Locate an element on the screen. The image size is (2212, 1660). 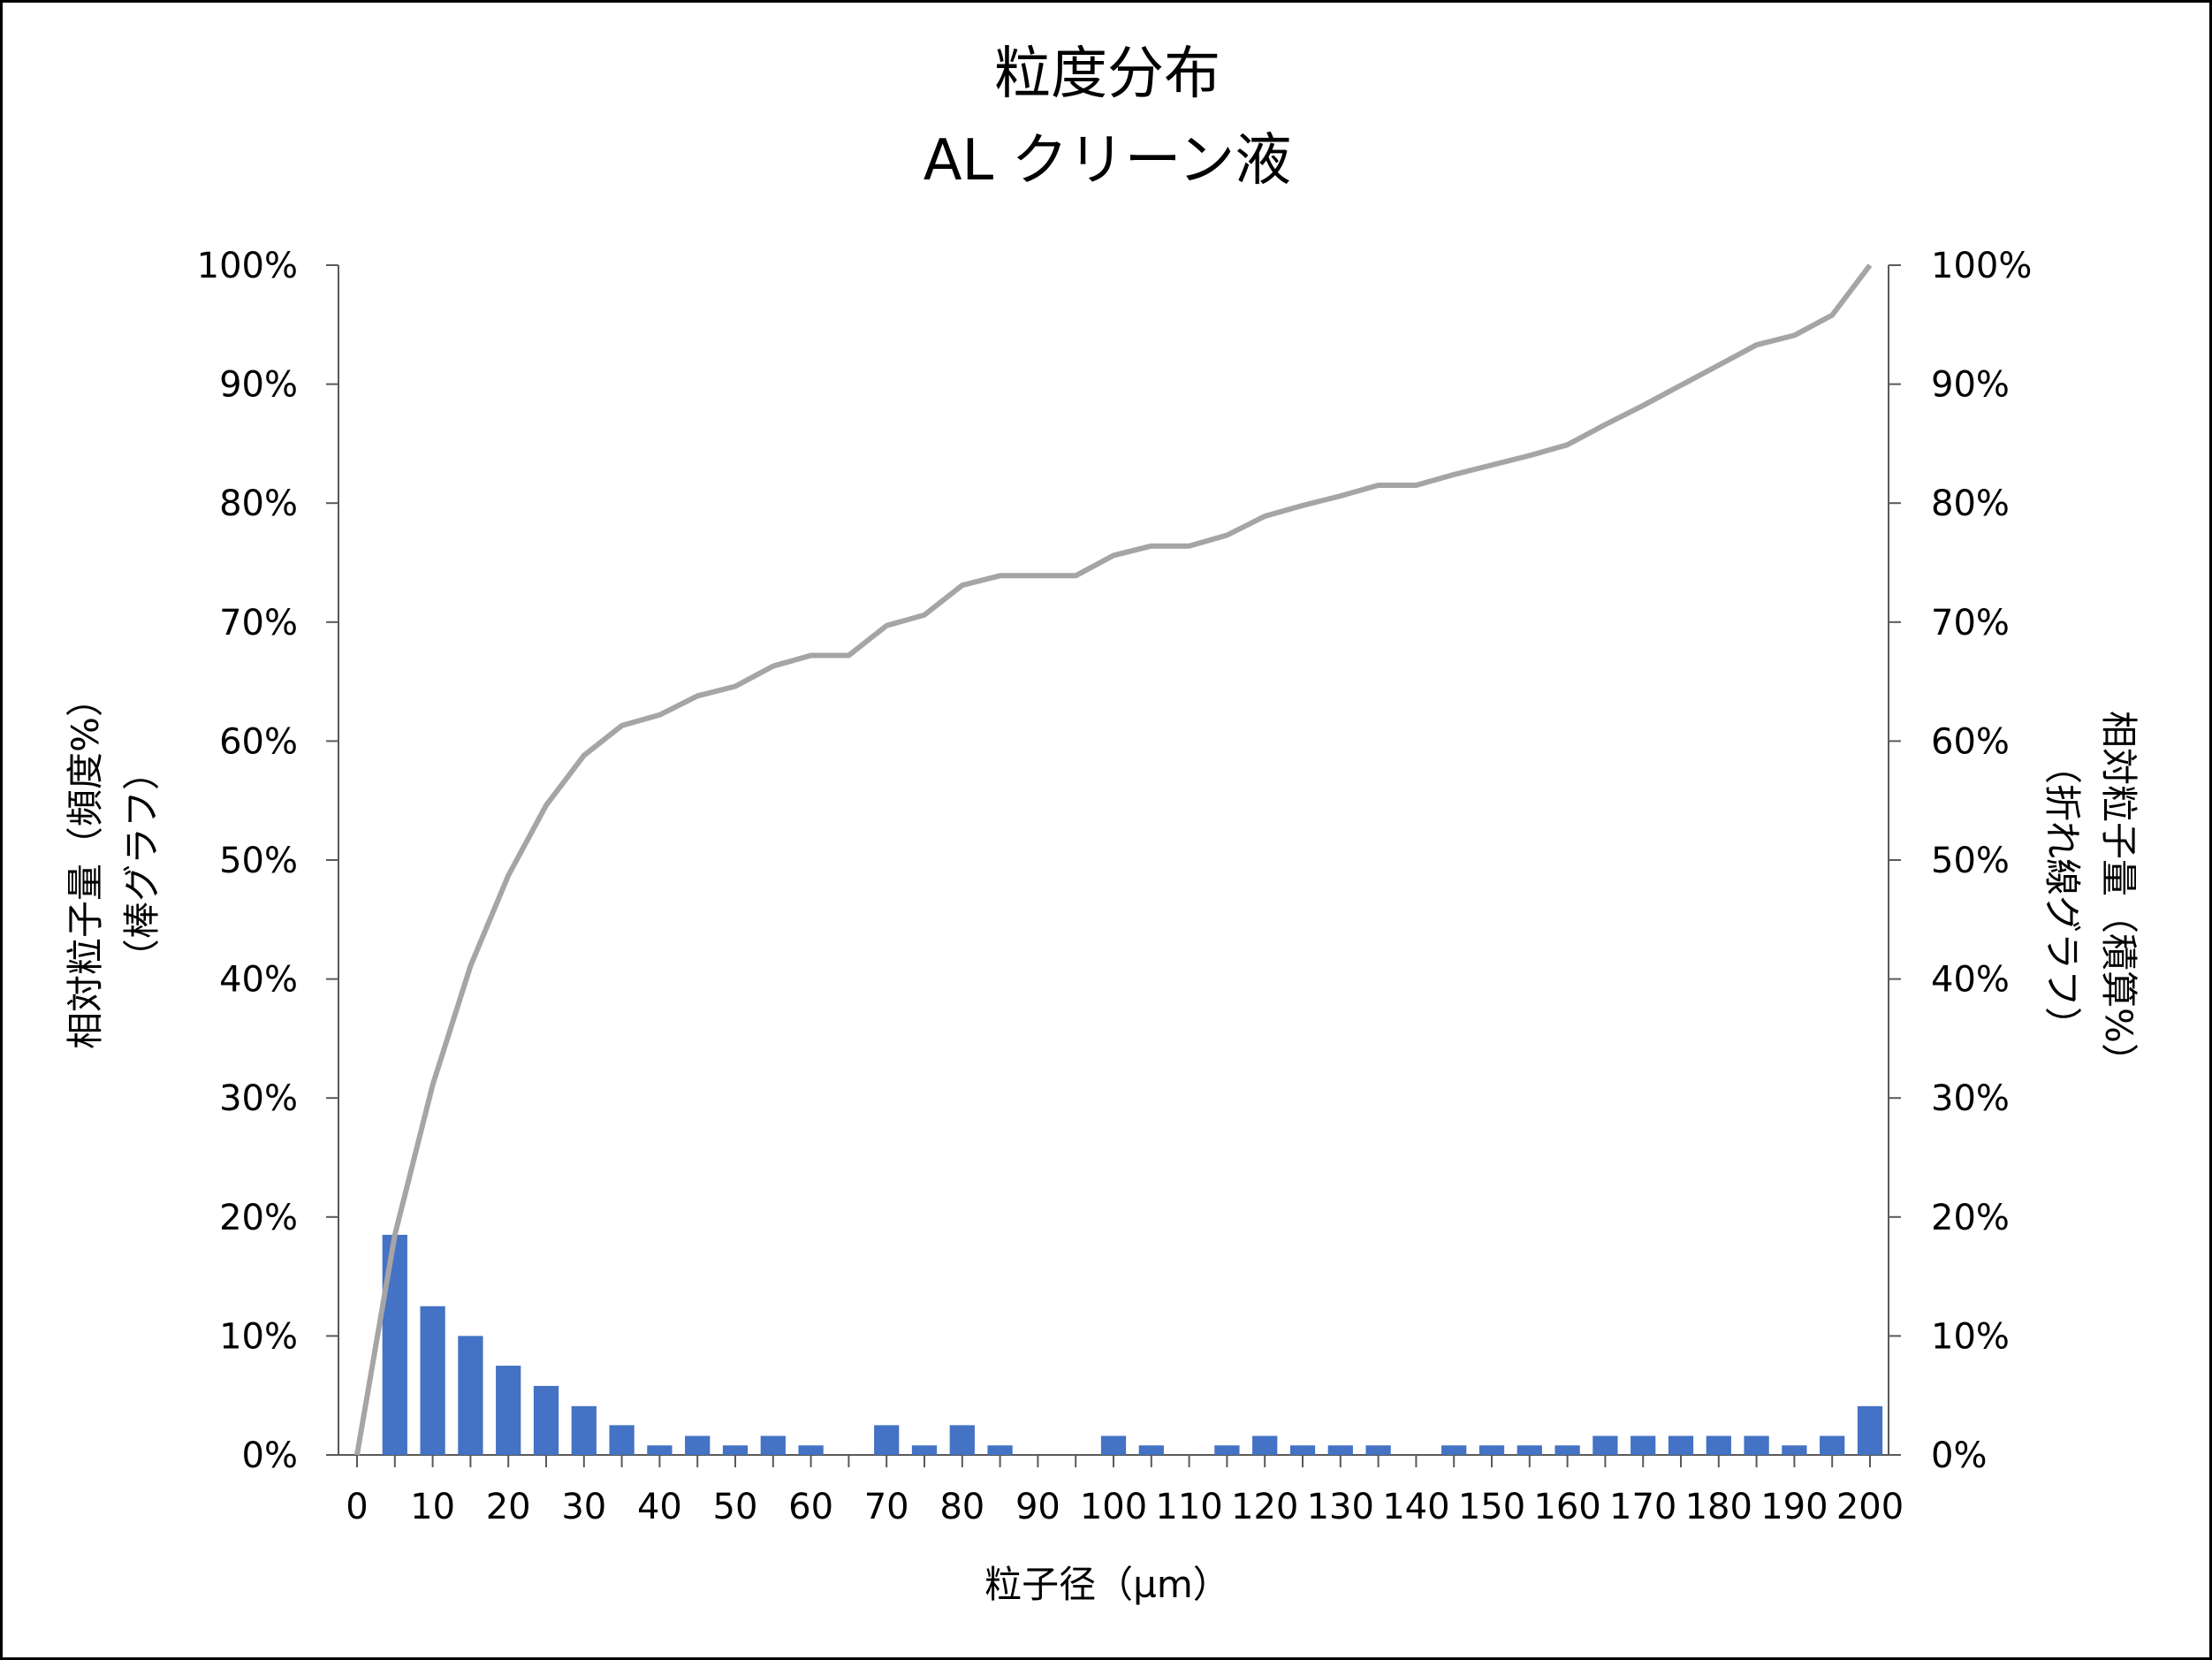
y-axis-title-right: 相対粒子量（積算%） （折れ線グラフ） is located at coordinates (2090, 895).